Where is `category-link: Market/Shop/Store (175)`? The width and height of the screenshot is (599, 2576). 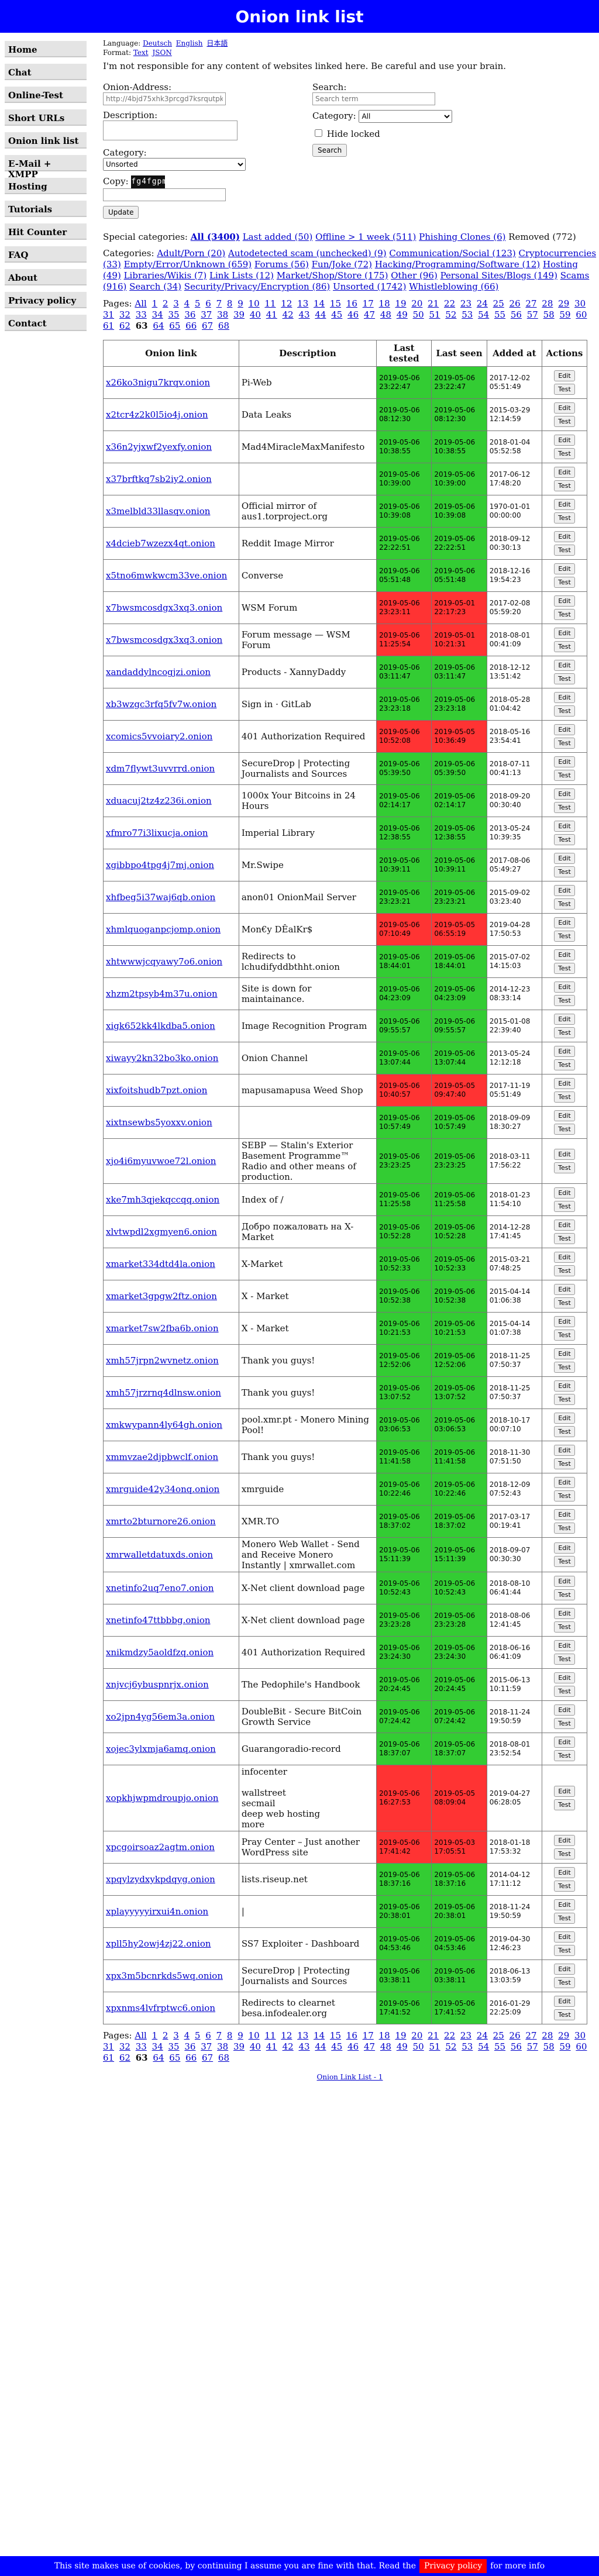
category-link: Market/Shop/Store (175) is located at coordinates (332, 275).